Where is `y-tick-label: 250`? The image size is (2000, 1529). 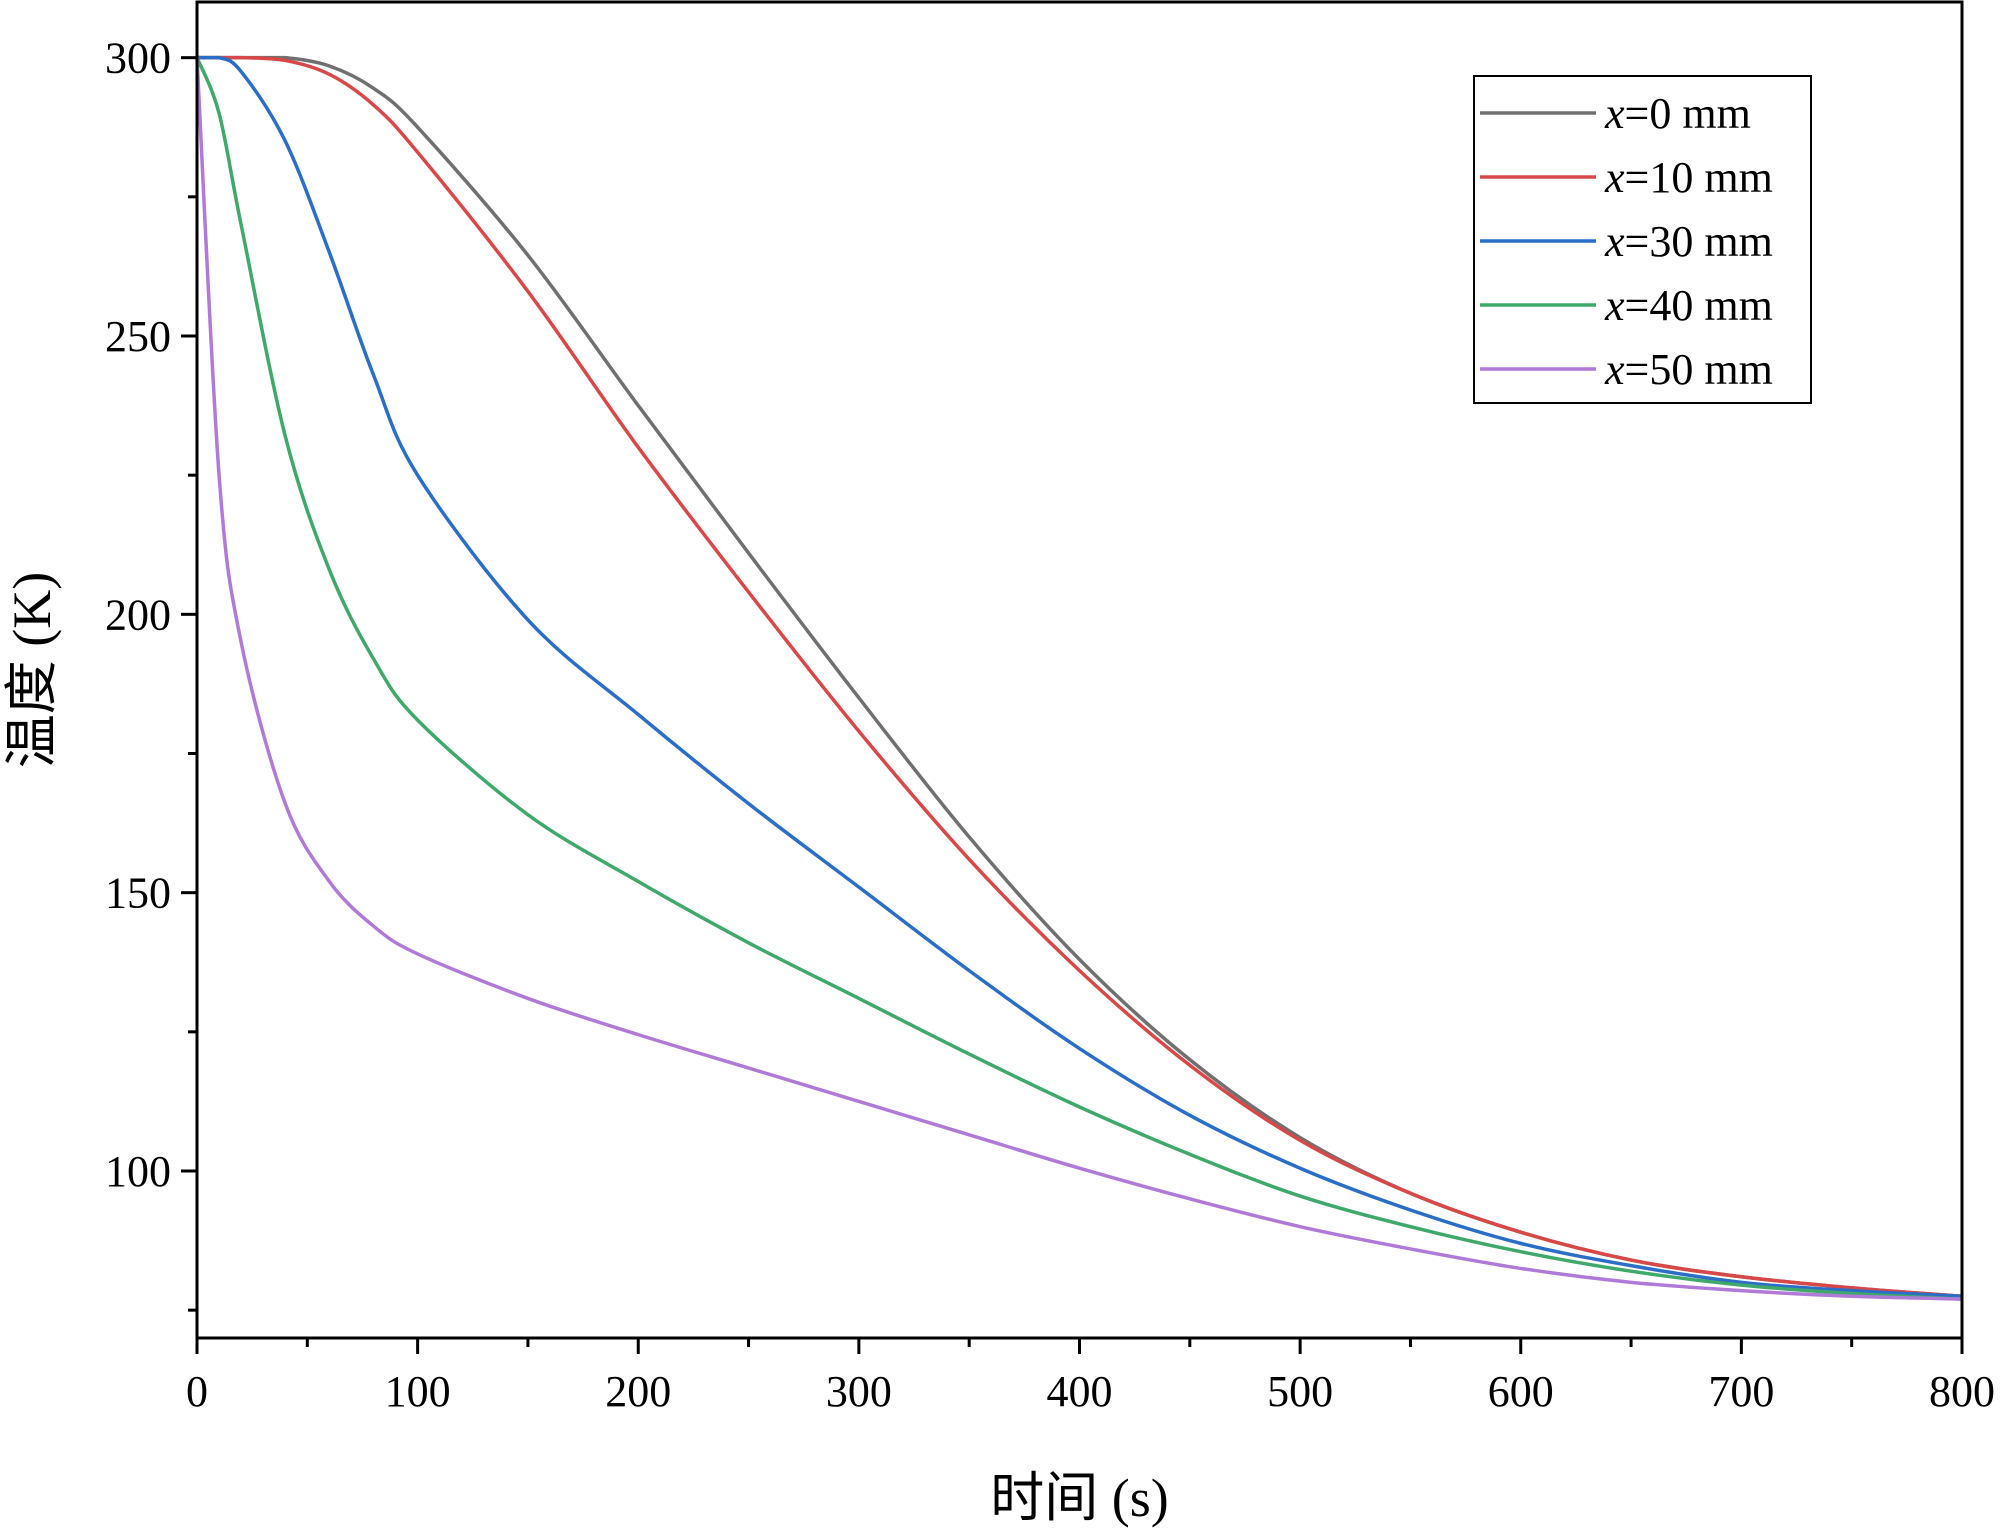 y-tick-label: 250 is located at coordinates (138, 336).